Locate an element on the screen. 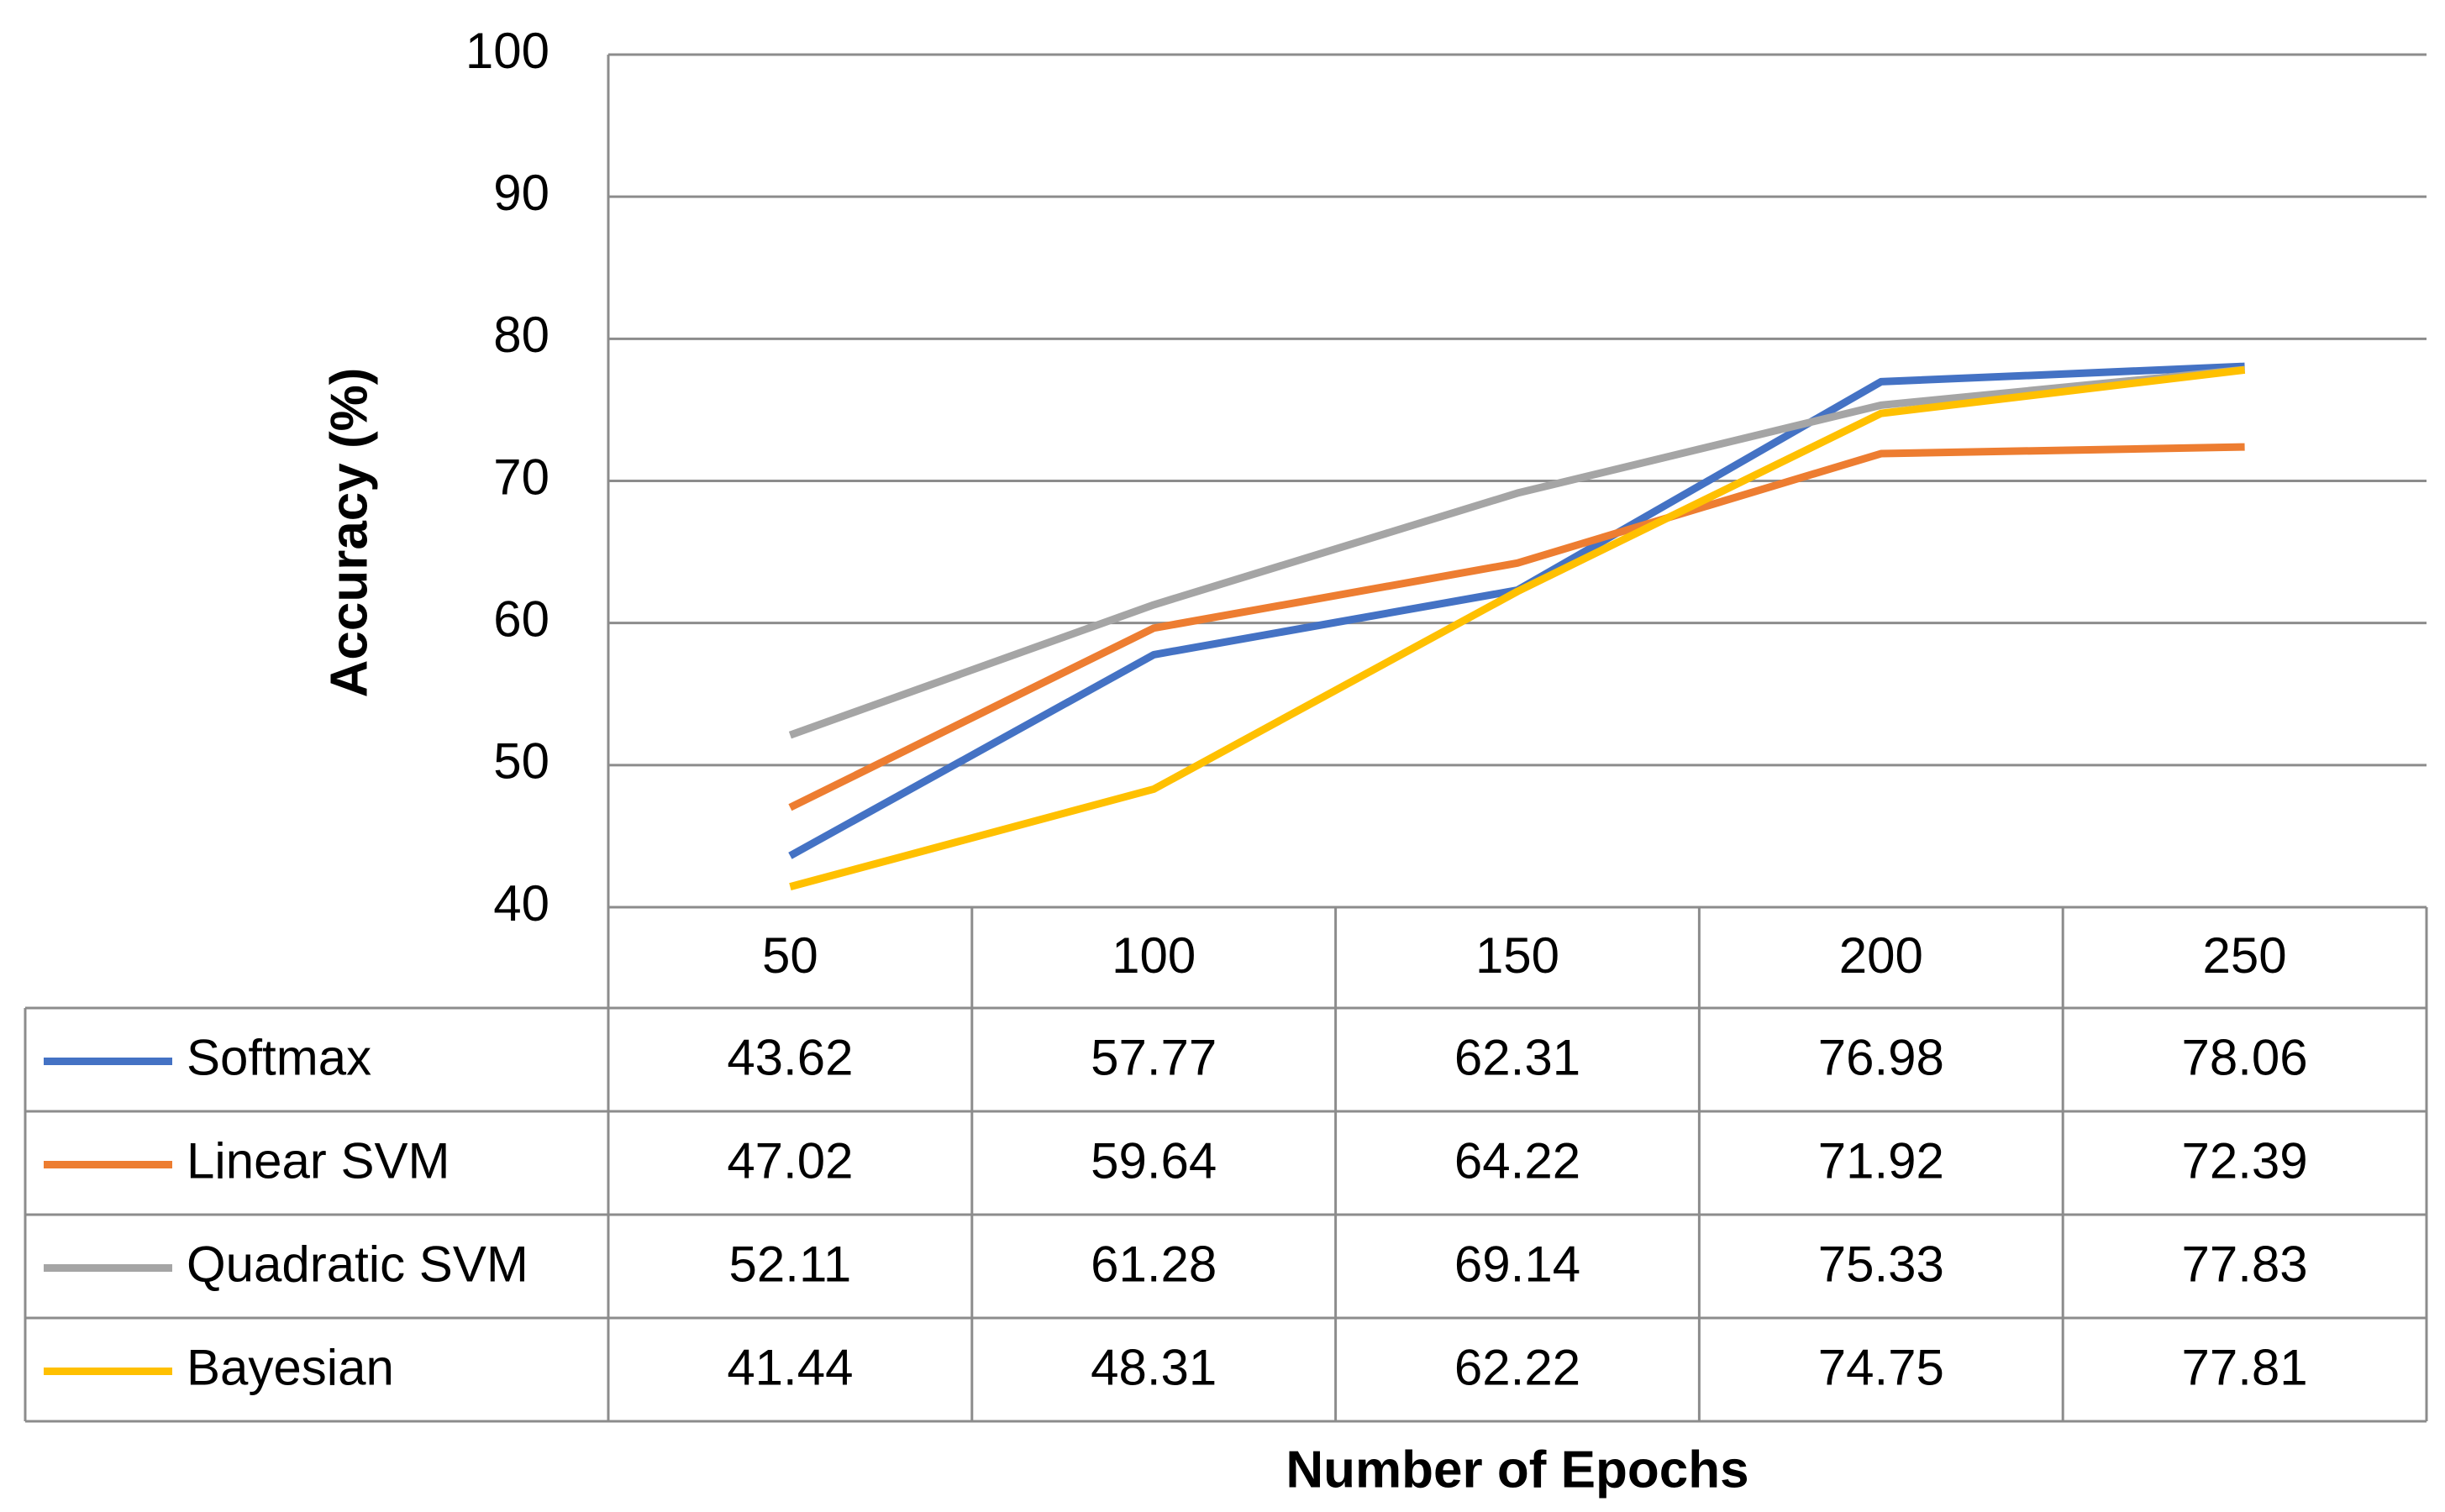 This screenshot has width=2445, height=1512. legend-label: Softmax is located at coordinates (279, 1057).